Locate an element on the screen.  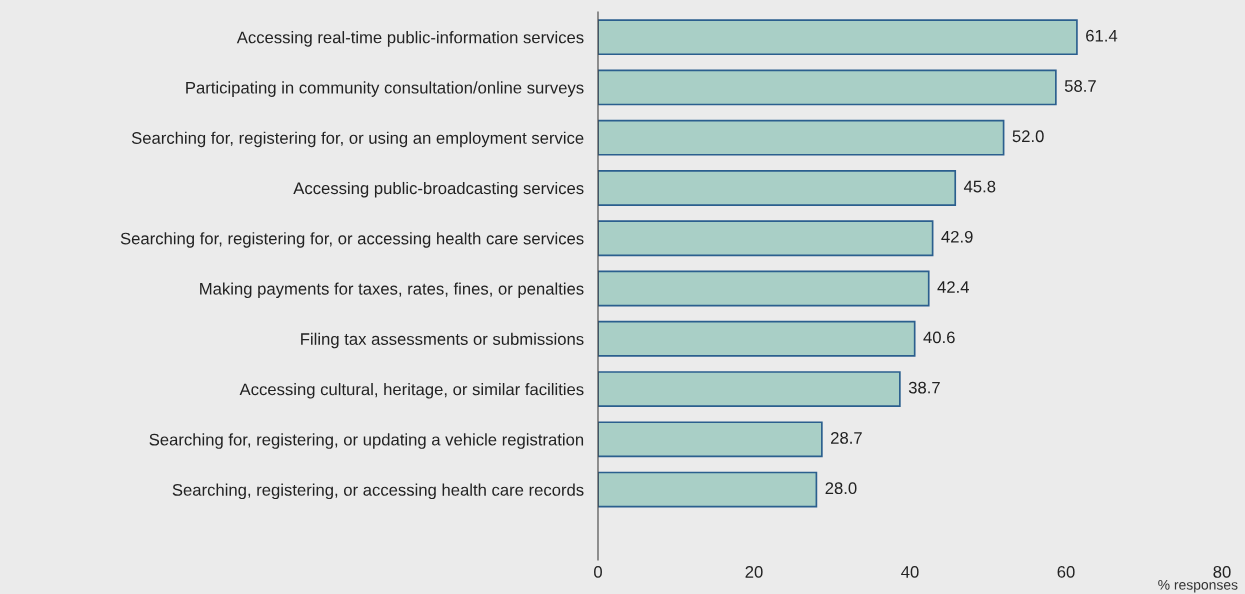
data-label: 58.7 is located at coordinates (1080, 86).